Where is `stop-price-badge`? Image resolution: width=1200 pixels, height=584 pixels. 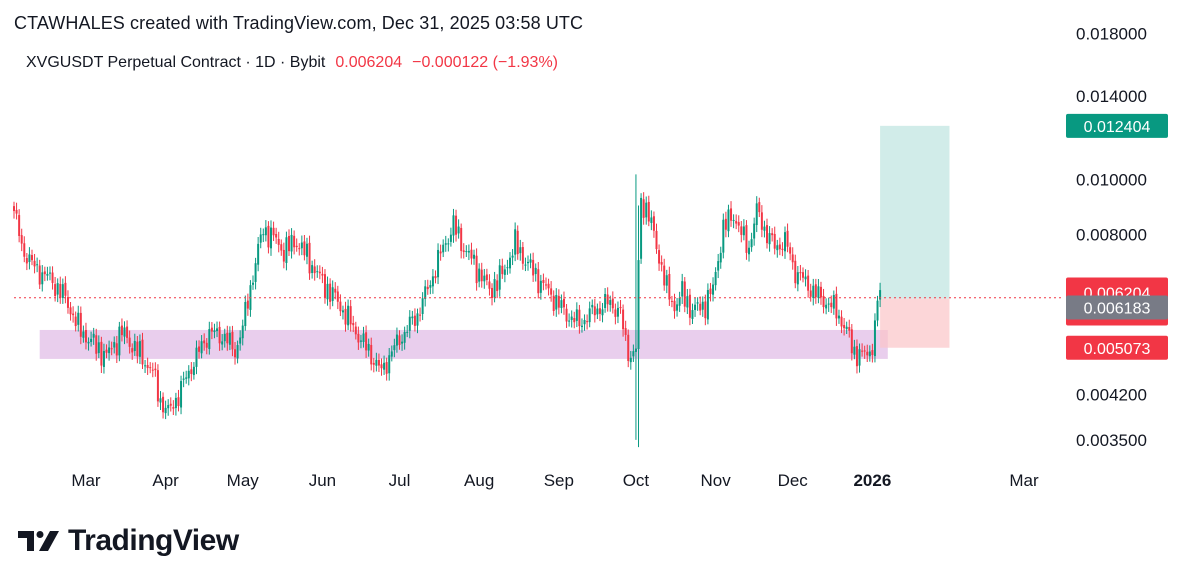 stop-price-badge is located at coordinates (1117, 347).